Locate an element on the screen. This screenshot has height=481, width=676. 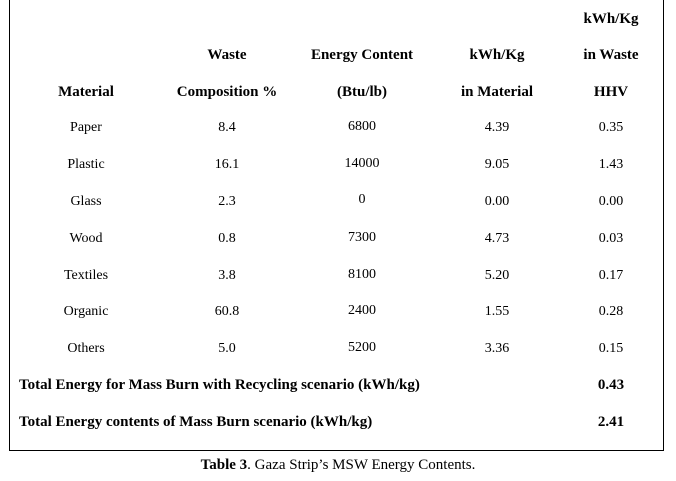
cell-energy: 0 is located at coordinates (362, 199).